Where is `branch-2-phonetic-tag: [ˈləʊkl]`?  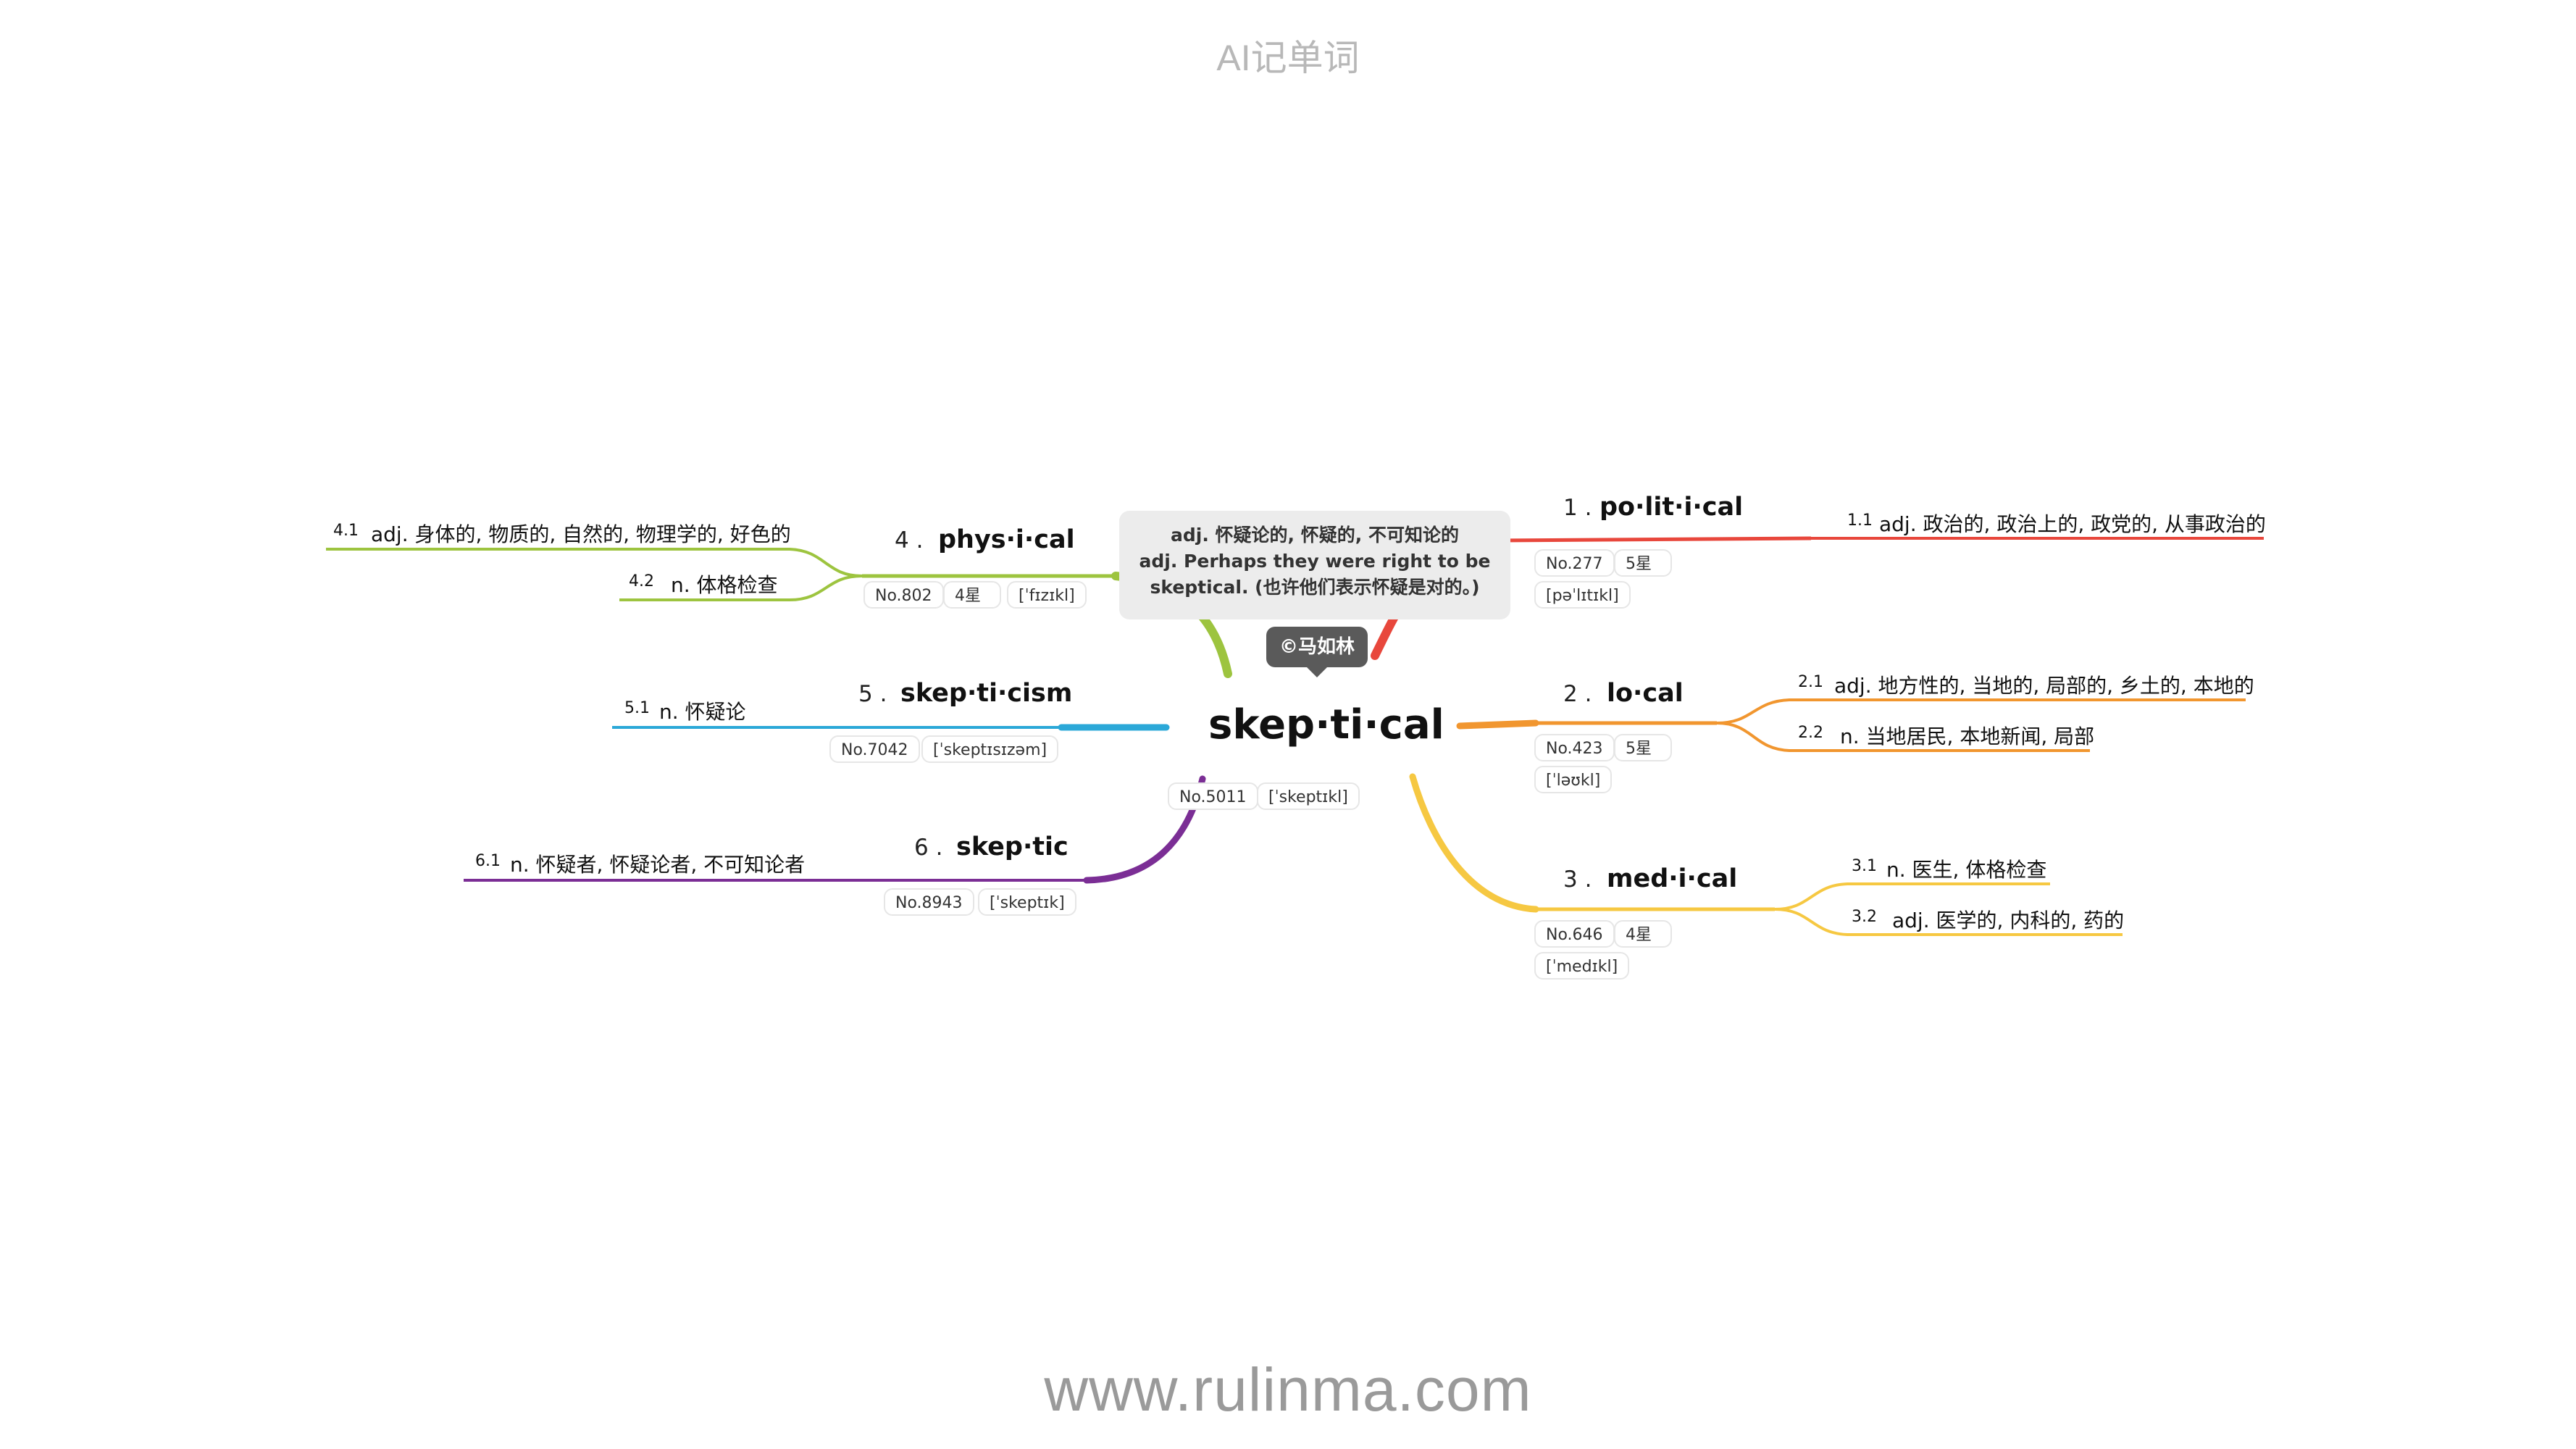 branch-2-phonetic-tag: [ˈləʊkl] is located at coordinates (1573, 780).